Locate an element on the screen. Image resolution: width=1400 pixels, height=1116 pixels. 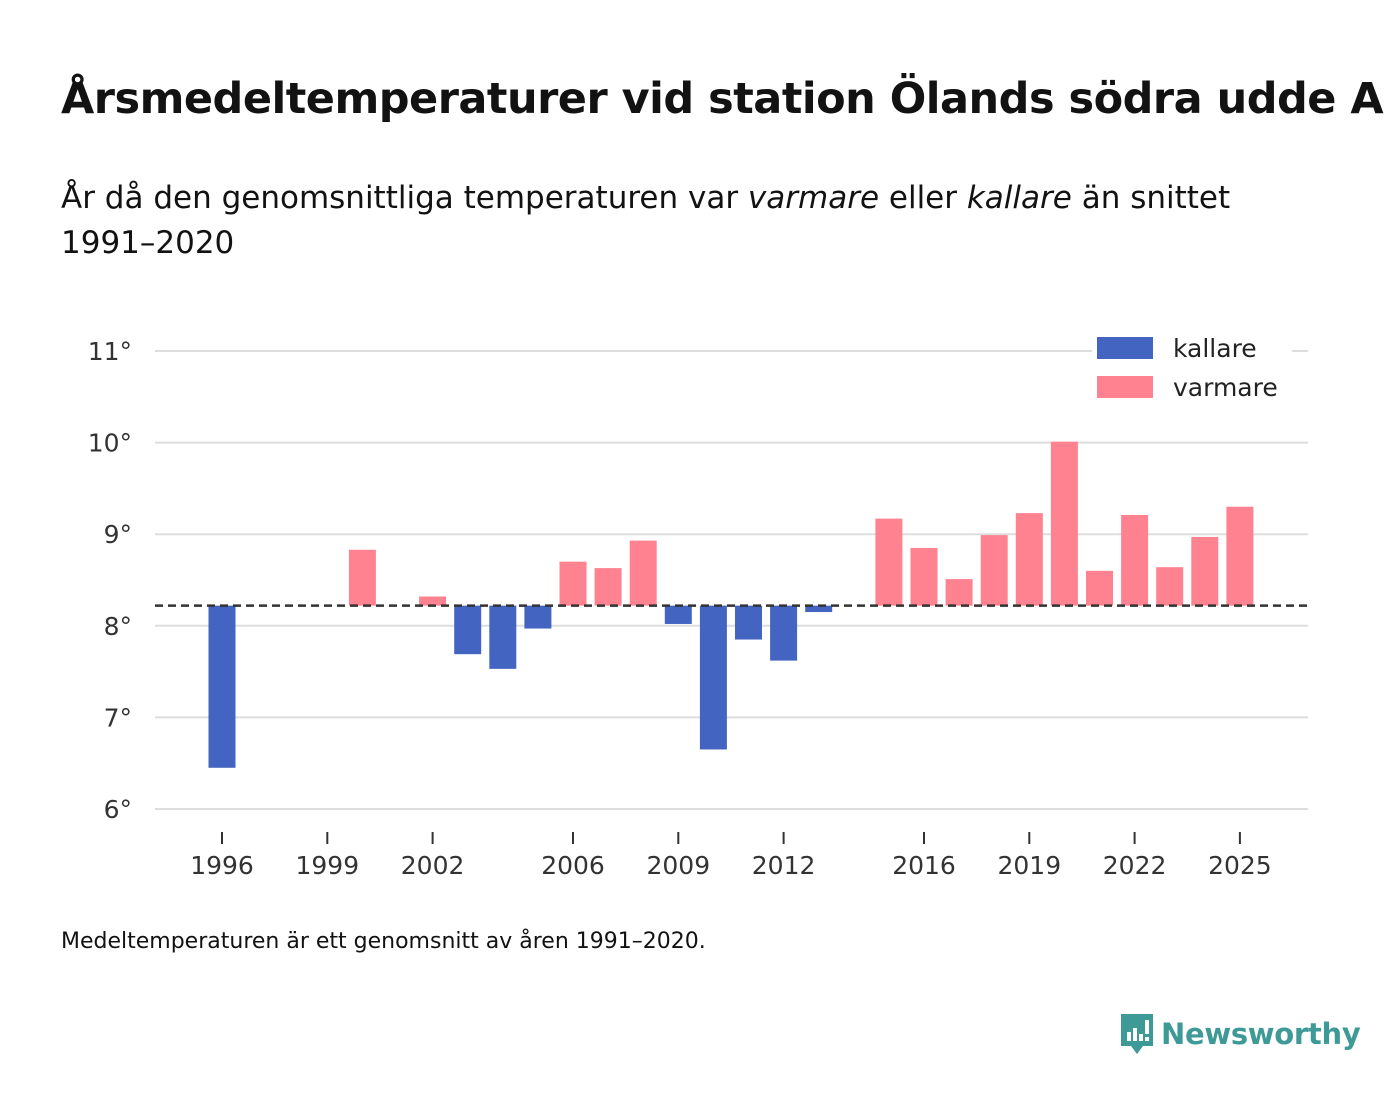
bar-2008 is located at coordinates (643, 573).